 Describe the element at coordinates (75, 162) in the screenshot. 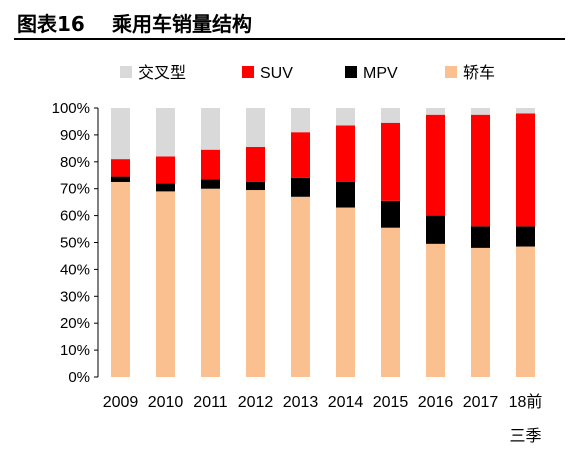

I see `y-tick-label-8: 80%` at that location.